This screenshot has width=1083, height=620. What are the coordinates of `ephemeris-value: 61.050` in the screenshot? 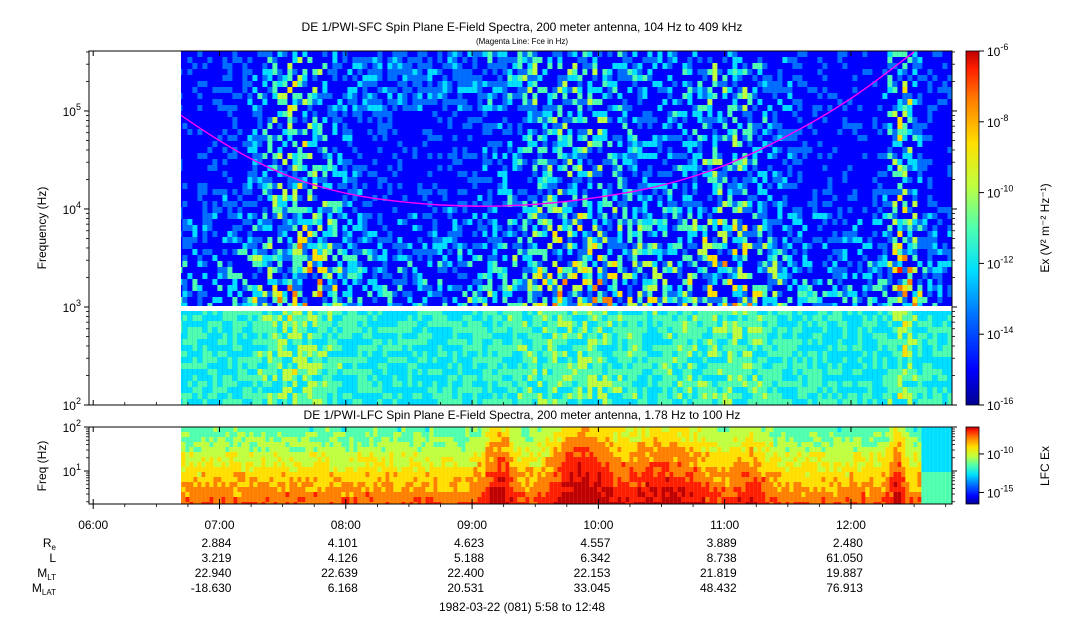 It's located at (844, 558).